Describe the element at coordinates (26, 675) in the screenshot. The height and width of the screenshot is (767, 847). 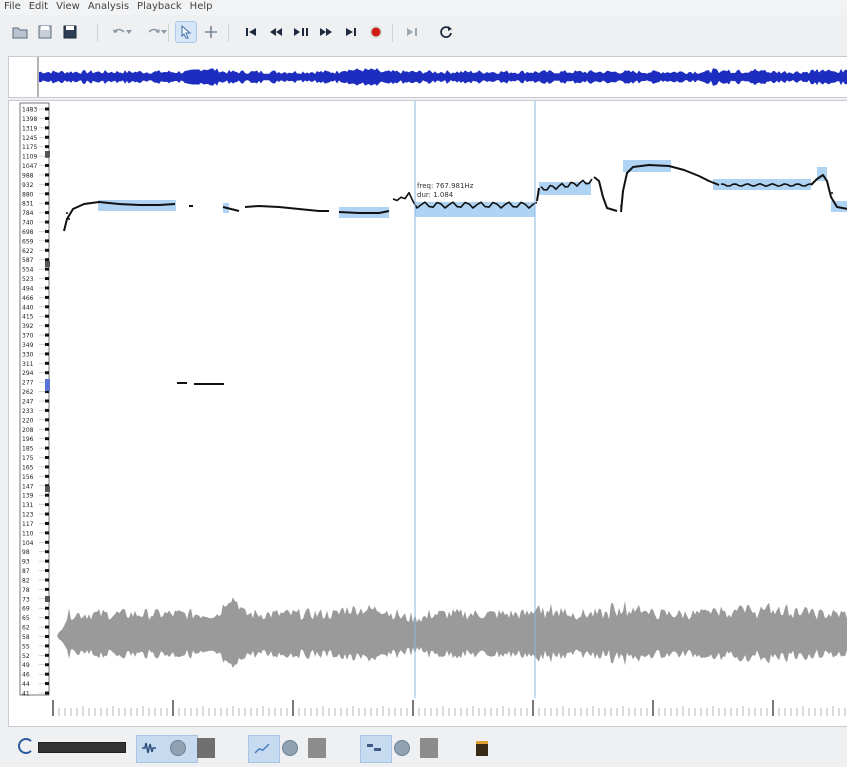
I see `pitch-axis-label: 46` at that location.